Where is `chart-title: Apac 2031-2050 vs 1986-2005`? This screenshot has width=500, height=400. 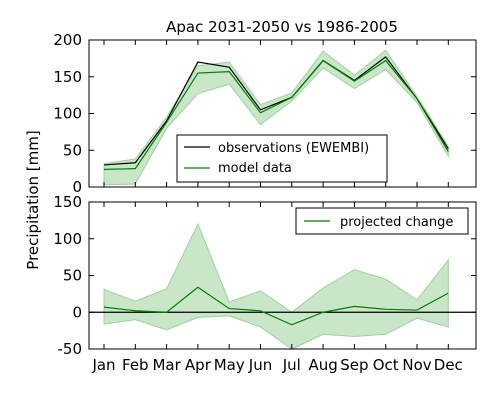
chart-title: Apac 2031-2050 vs 1986-2005 is located at coordinates (282, 27).